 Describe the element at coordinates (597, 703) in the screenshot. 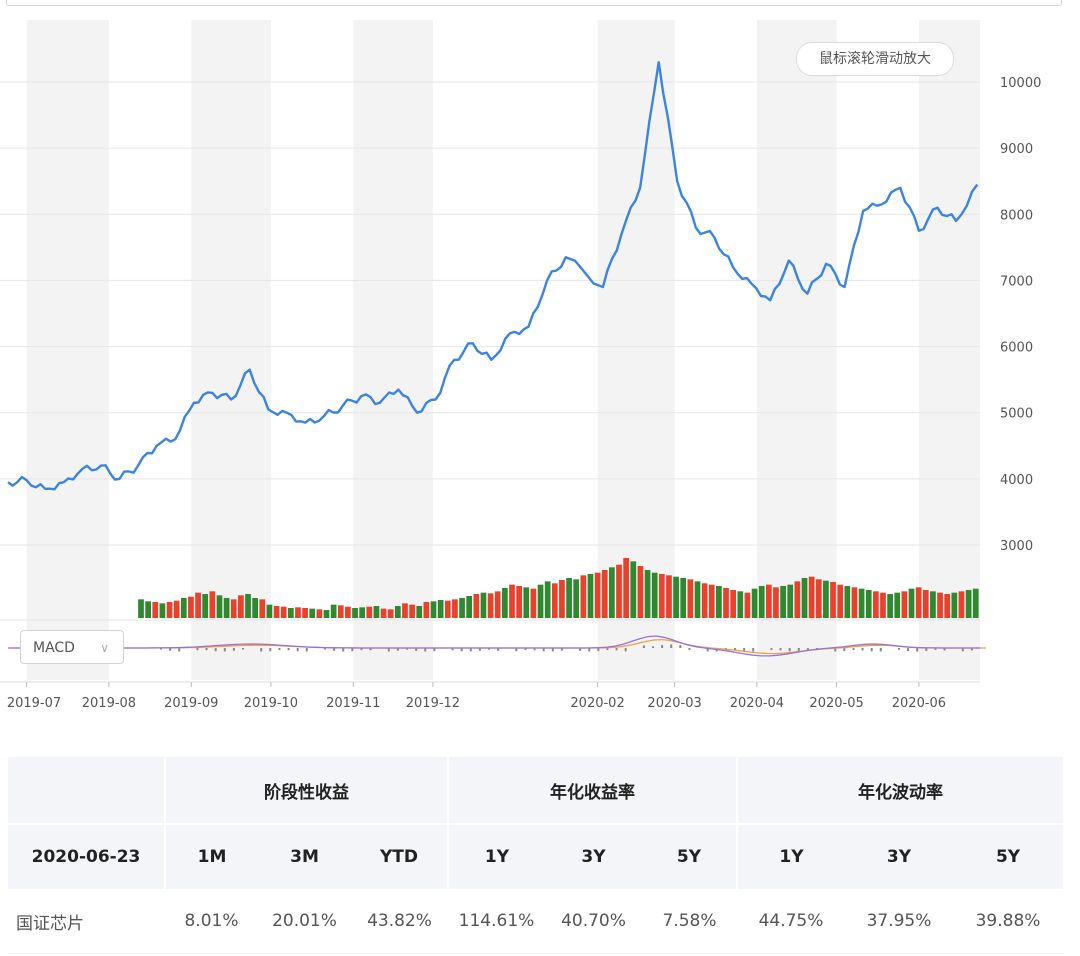

I see `x-tick-label: 2020-02` at that location.